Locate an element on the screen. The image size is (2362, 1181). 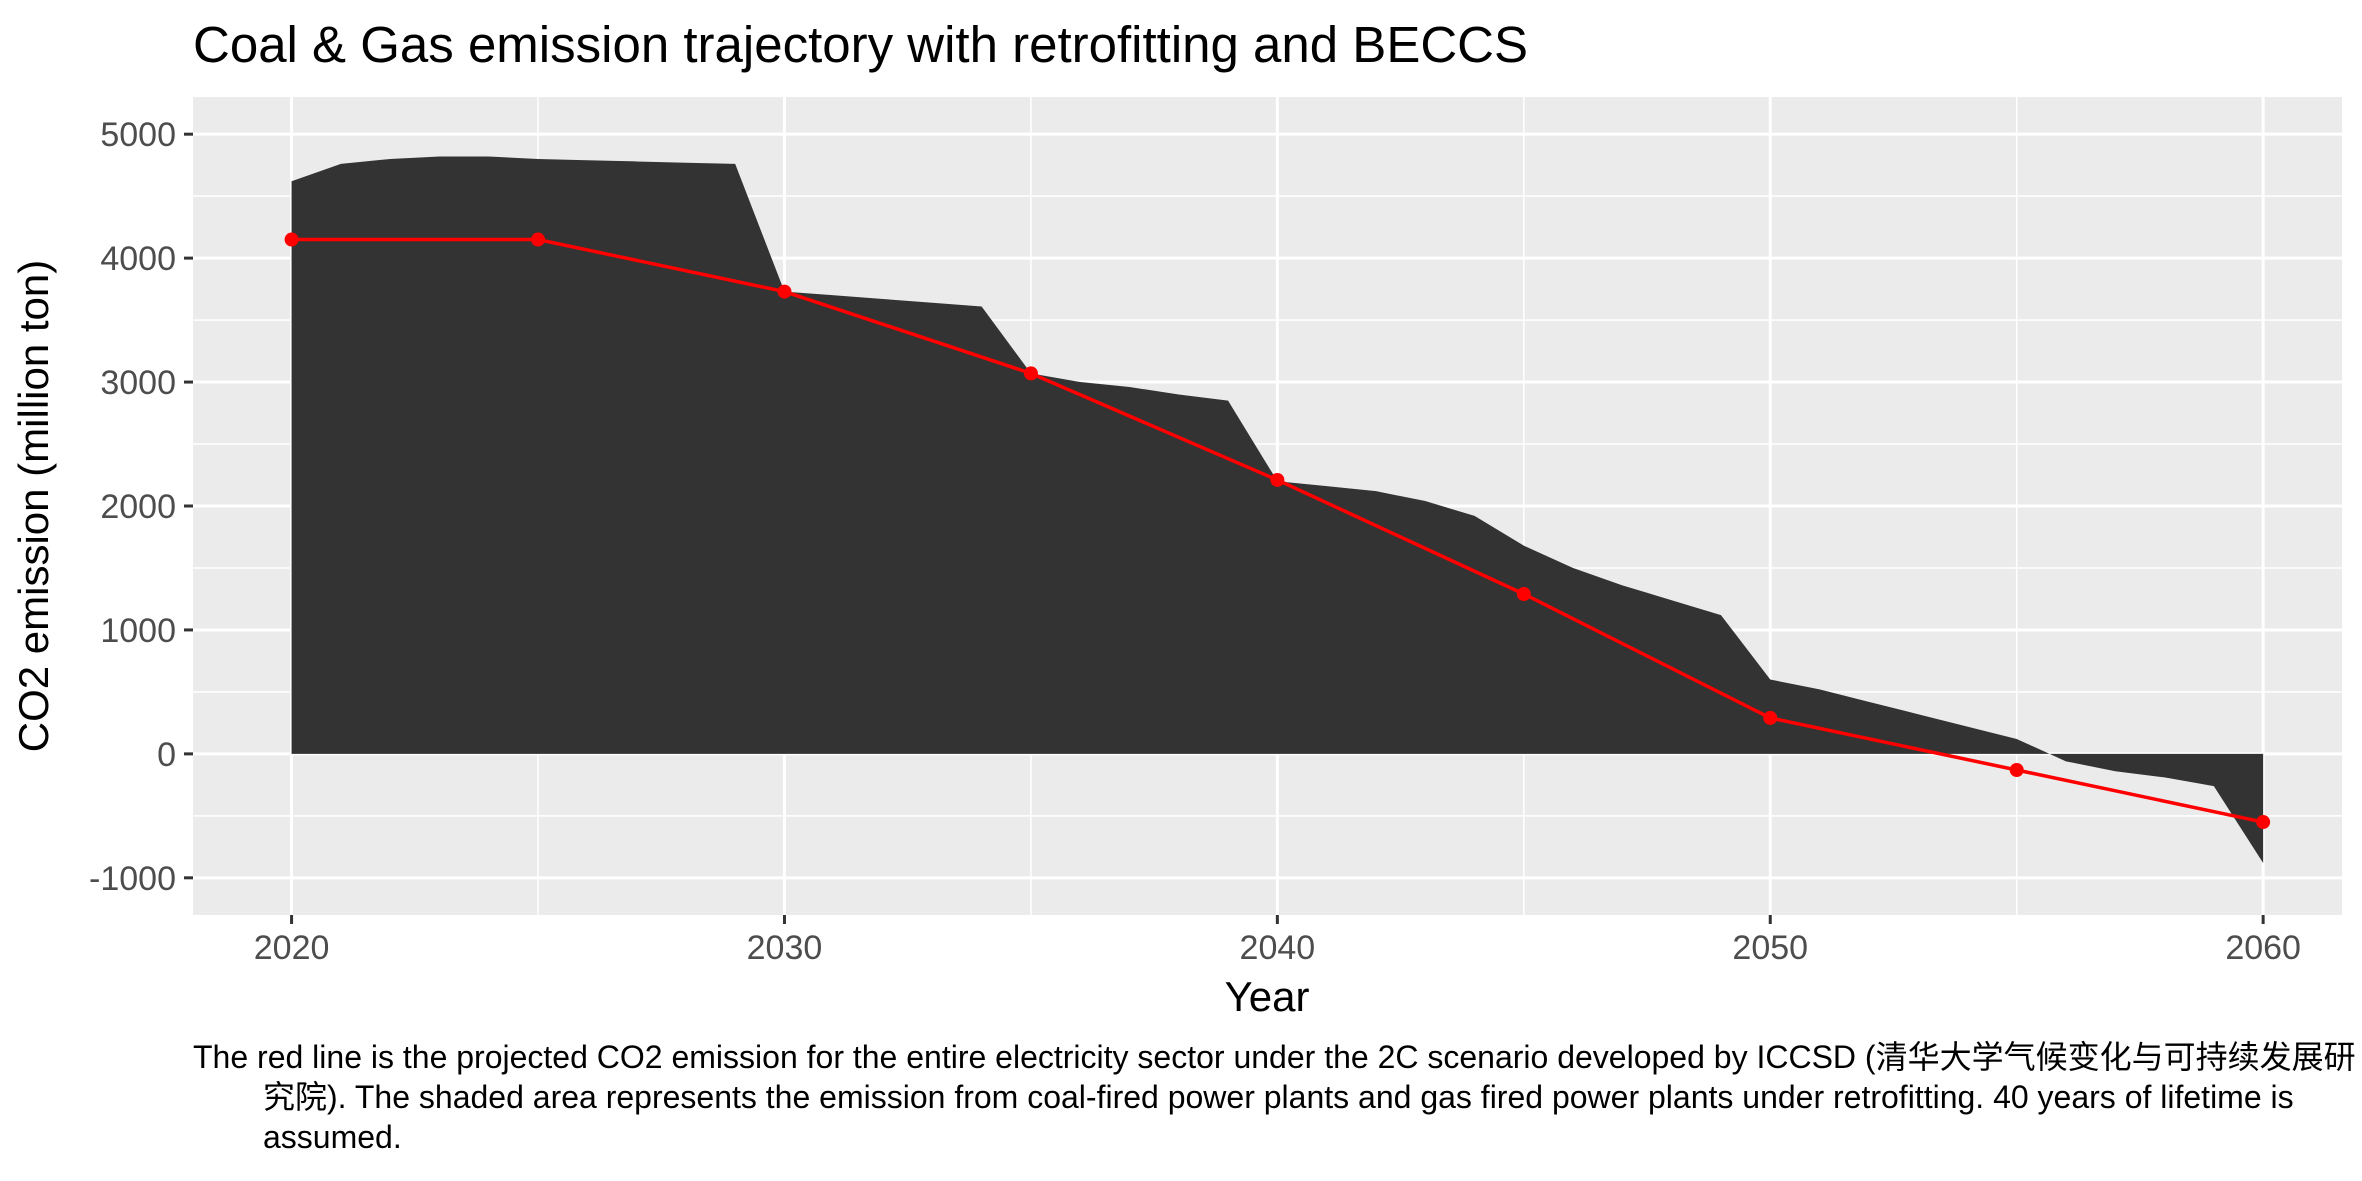
y-tick-label: 3000 is located at coordinates (138, 383).